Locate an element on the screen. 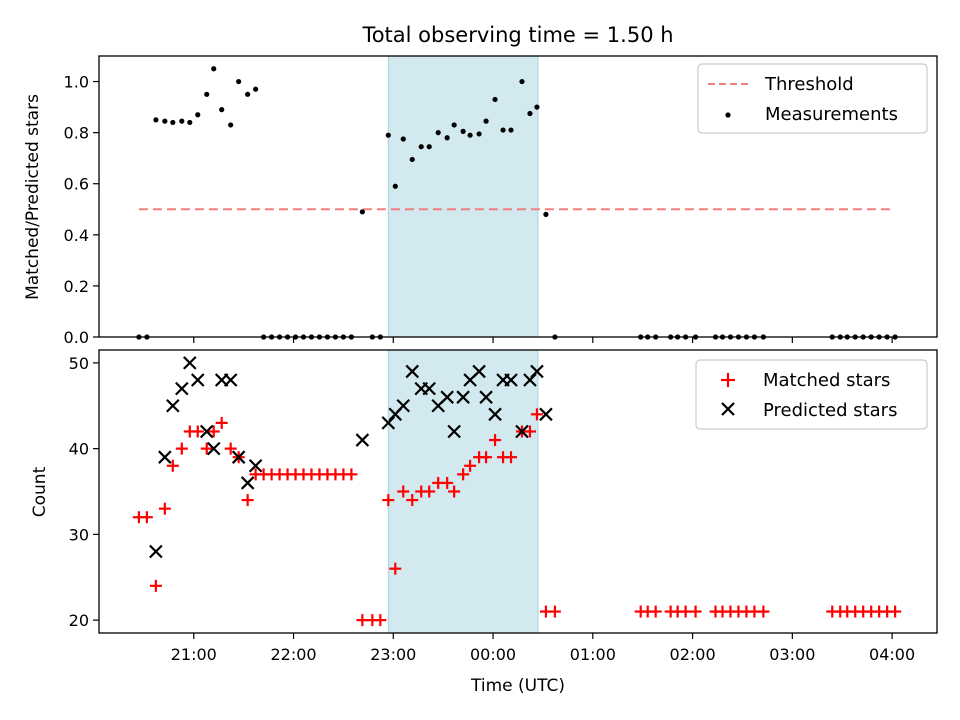 This screenshot has width=960, height=720. bottom-y-axis-label: Count is located at coordinates (40, 491).